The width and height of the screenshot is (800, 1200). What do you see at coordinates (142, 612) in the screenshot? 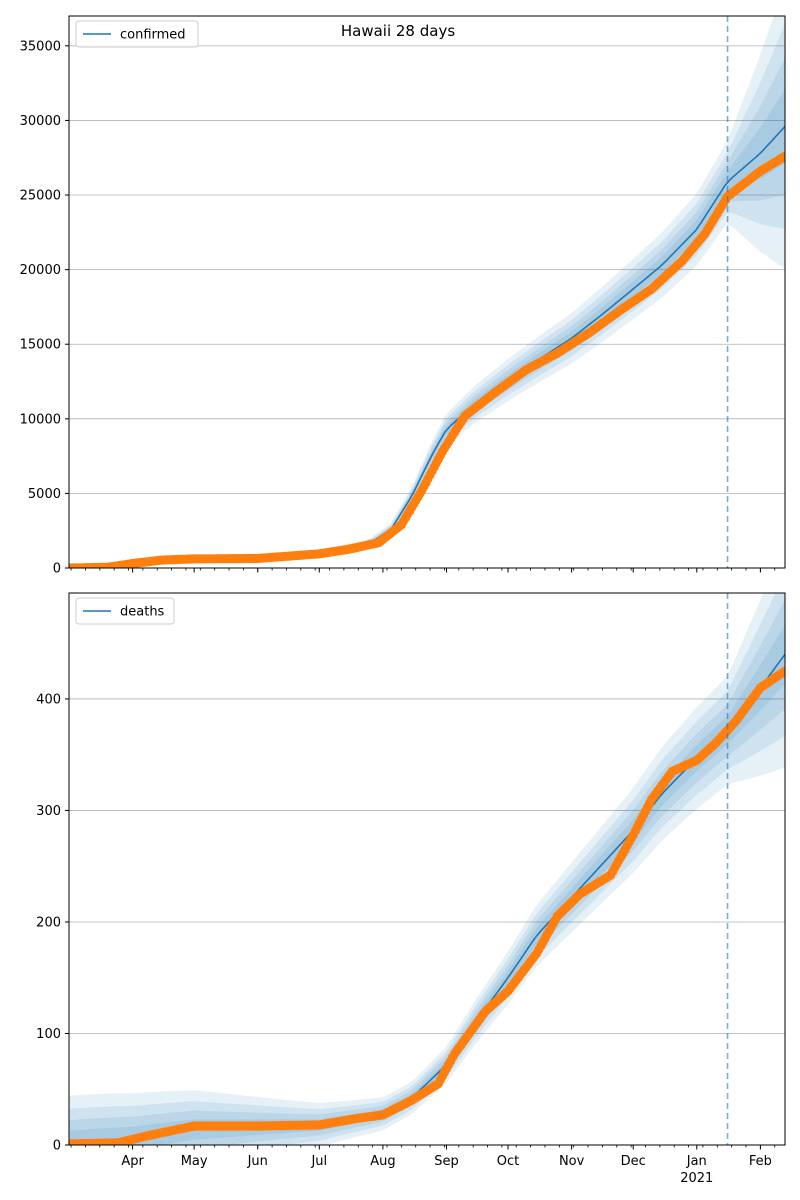
I see `legend-label: deaths` at bounding box center [142, 612].